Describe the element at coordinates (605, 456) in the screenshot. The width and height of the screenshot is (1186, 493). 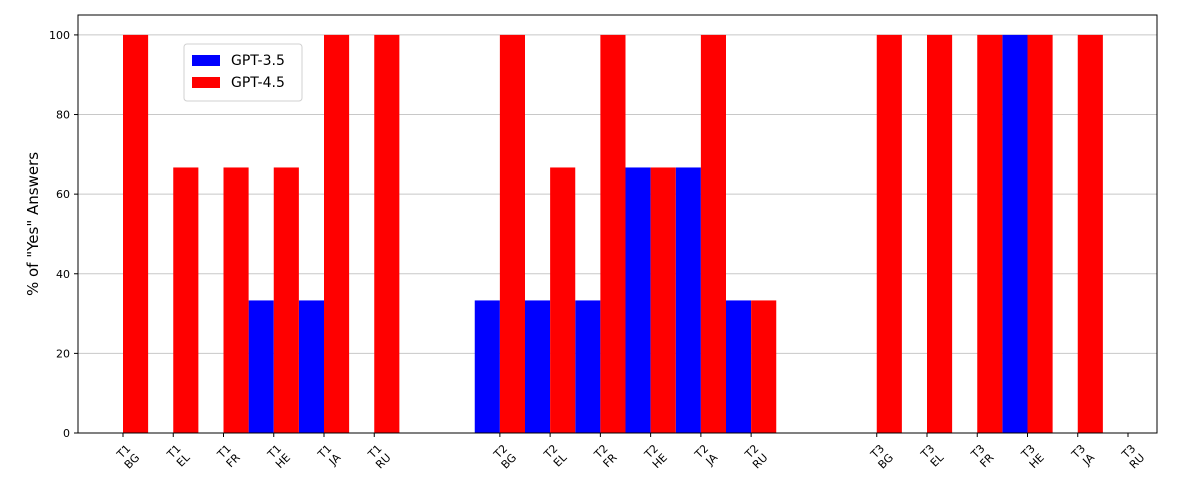
I see `x-tick-label: T2FR` at that location.